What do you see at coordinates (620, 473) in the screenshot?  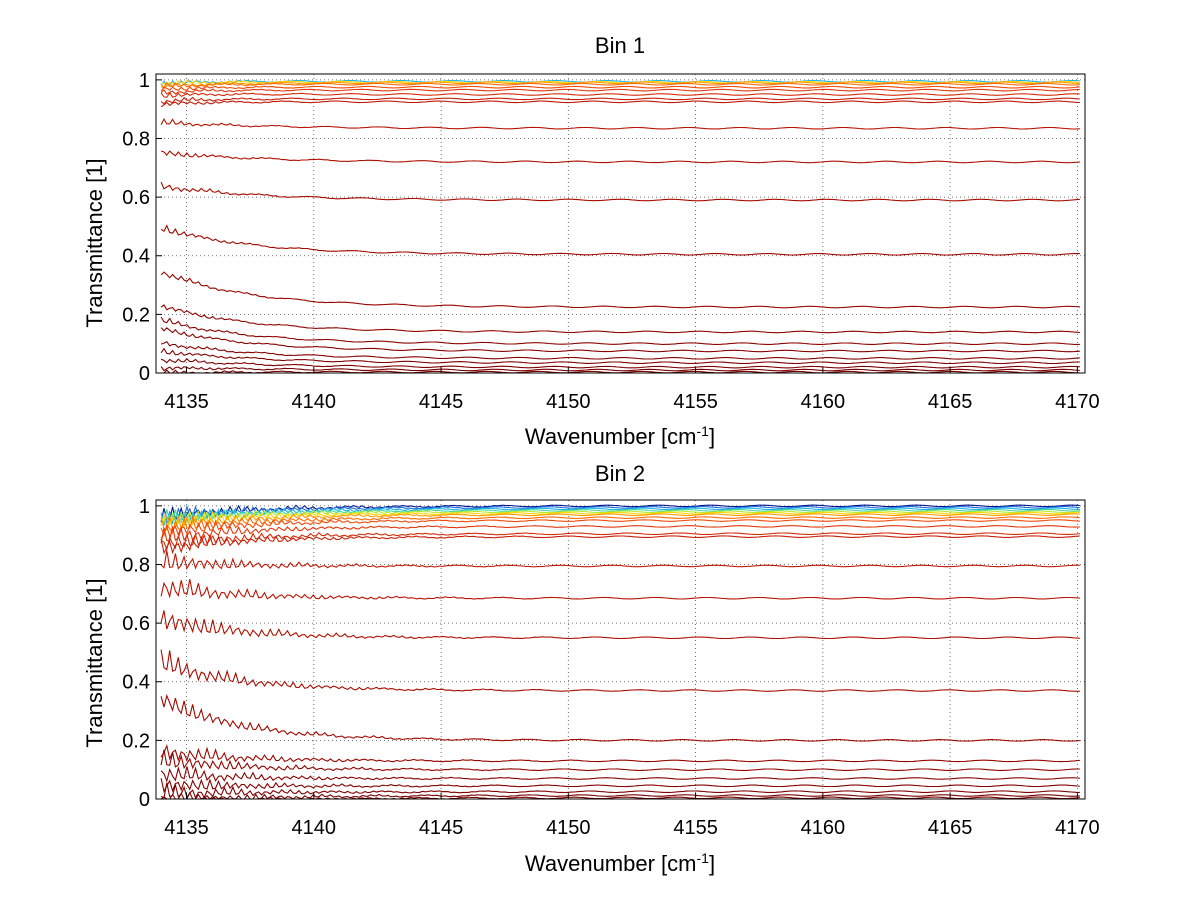 I see `chart-title: Bin 2` at bounding box center [620, 473].